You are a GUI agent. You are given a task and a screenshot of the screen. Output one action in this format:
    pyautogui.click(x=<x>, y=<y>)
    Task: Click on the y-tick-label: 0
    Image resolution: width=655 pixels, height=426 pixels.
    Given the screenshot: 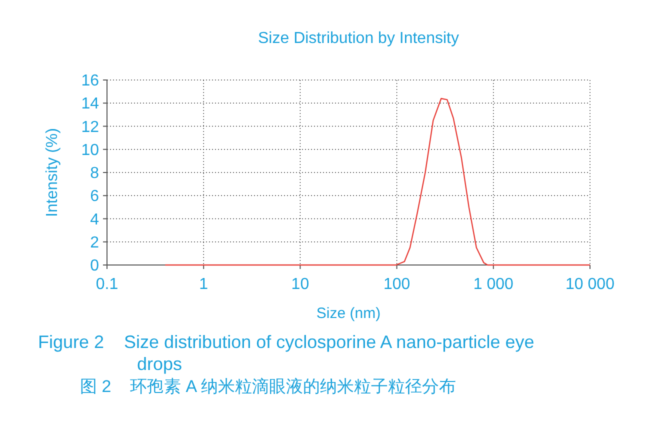 What is the action you would take?
    pyautogui.click(x=95, y=266)
    